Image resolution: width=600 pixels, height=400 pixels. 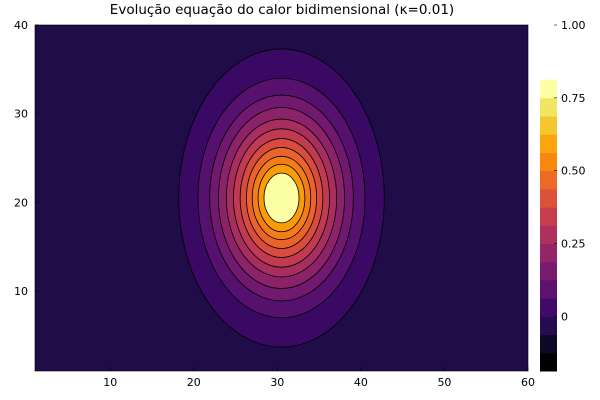 I want to click on x-tick-label: 20, so click(x=194, y=382).